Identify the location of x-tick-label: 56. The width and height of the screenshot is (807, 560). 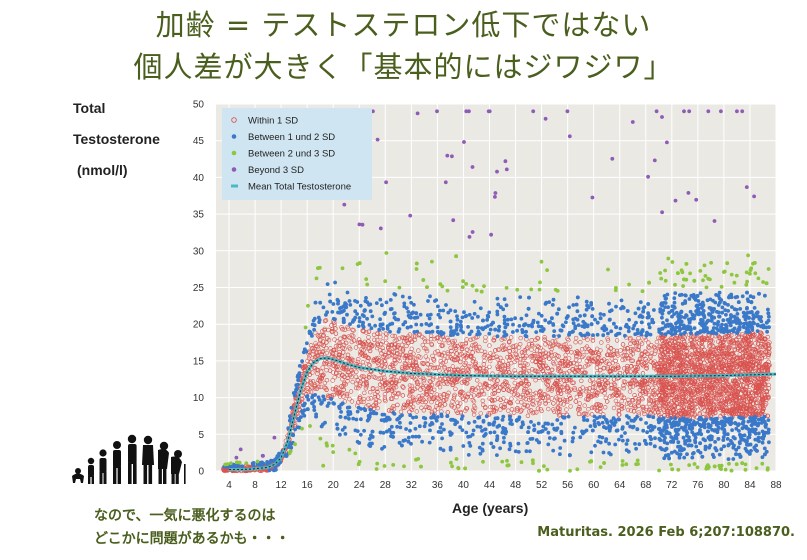
(568, 485).